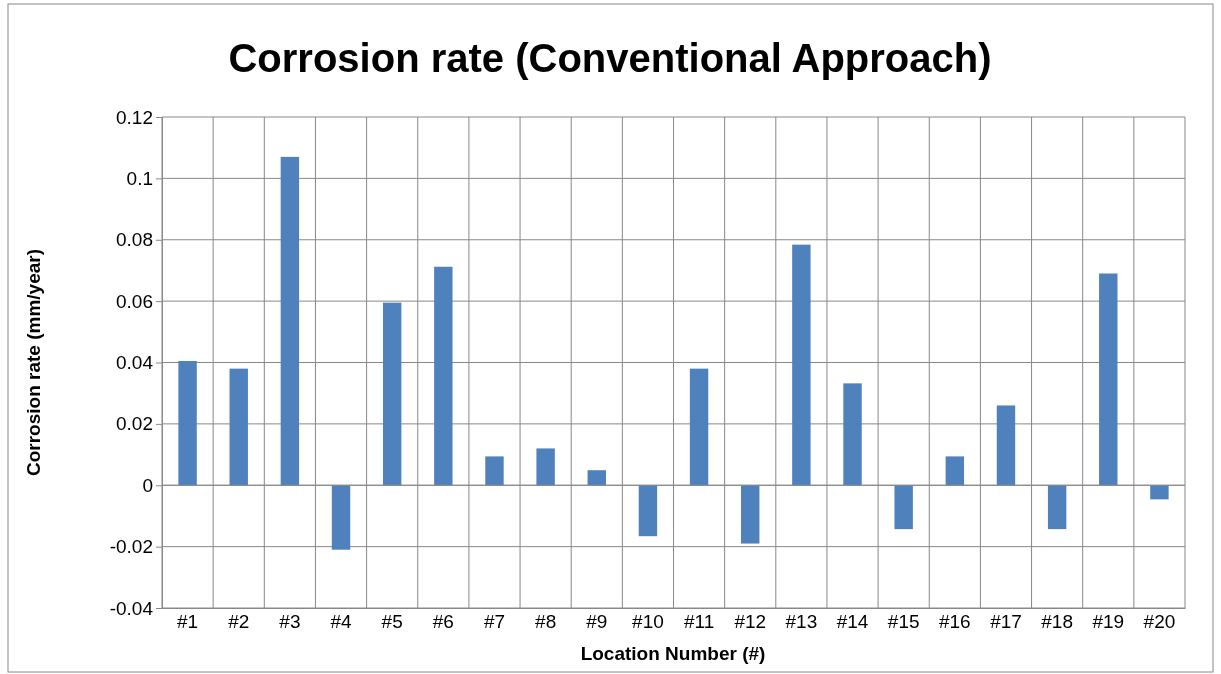 The image size is (1221, 674). What do you see at coordinates (131, 547) in the screenshot?
I see `y-tick-label: -0.02` at bounding box center [131, 547].